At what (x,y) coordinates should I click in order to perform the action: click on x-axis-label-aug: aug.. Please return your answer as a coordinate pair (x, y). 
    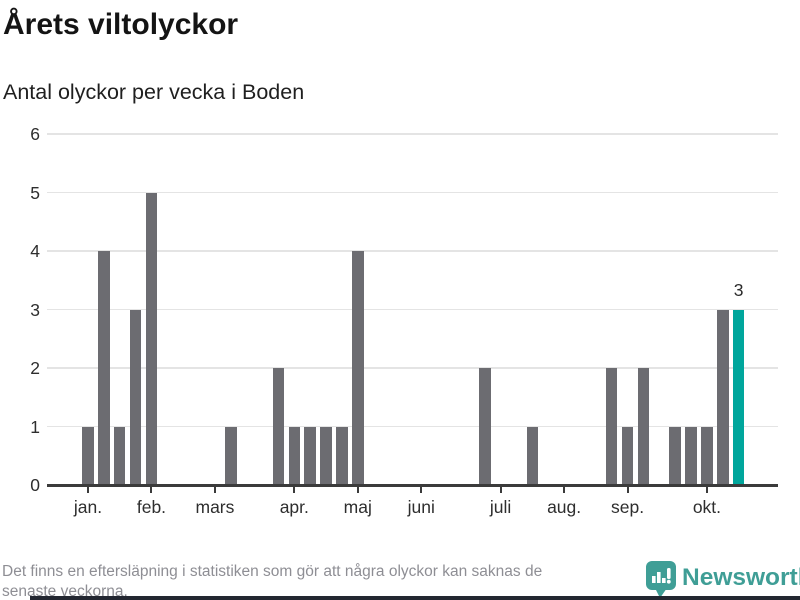
    Looking at the image, I should click on (564, 507).